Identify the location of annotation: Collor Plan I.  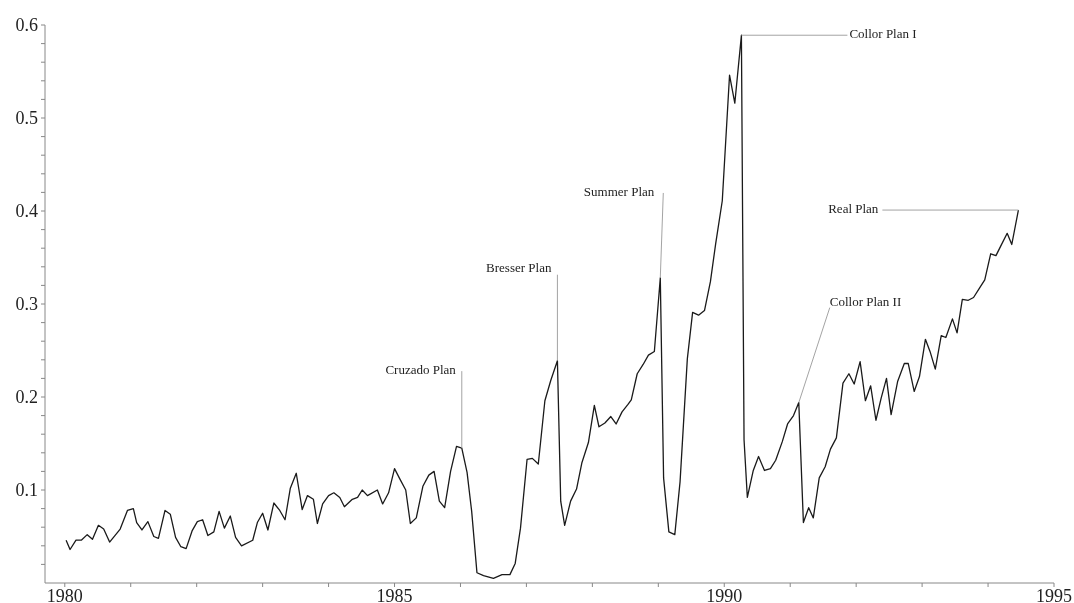
(883, 34).